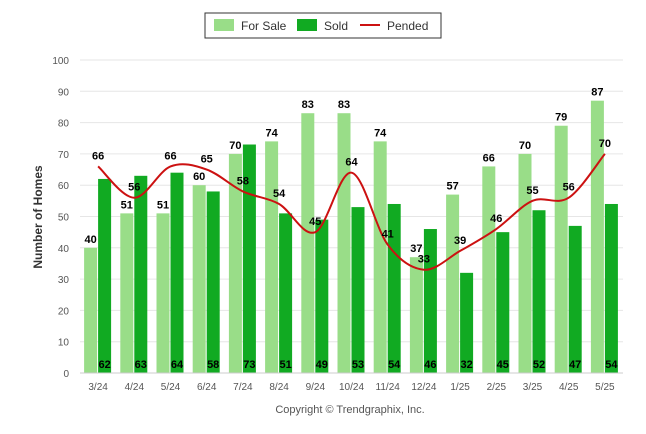 Image resolution: width=646 pixels, height=434 pixels. I want to click on pended-value-label: 70, so click(605, 144).